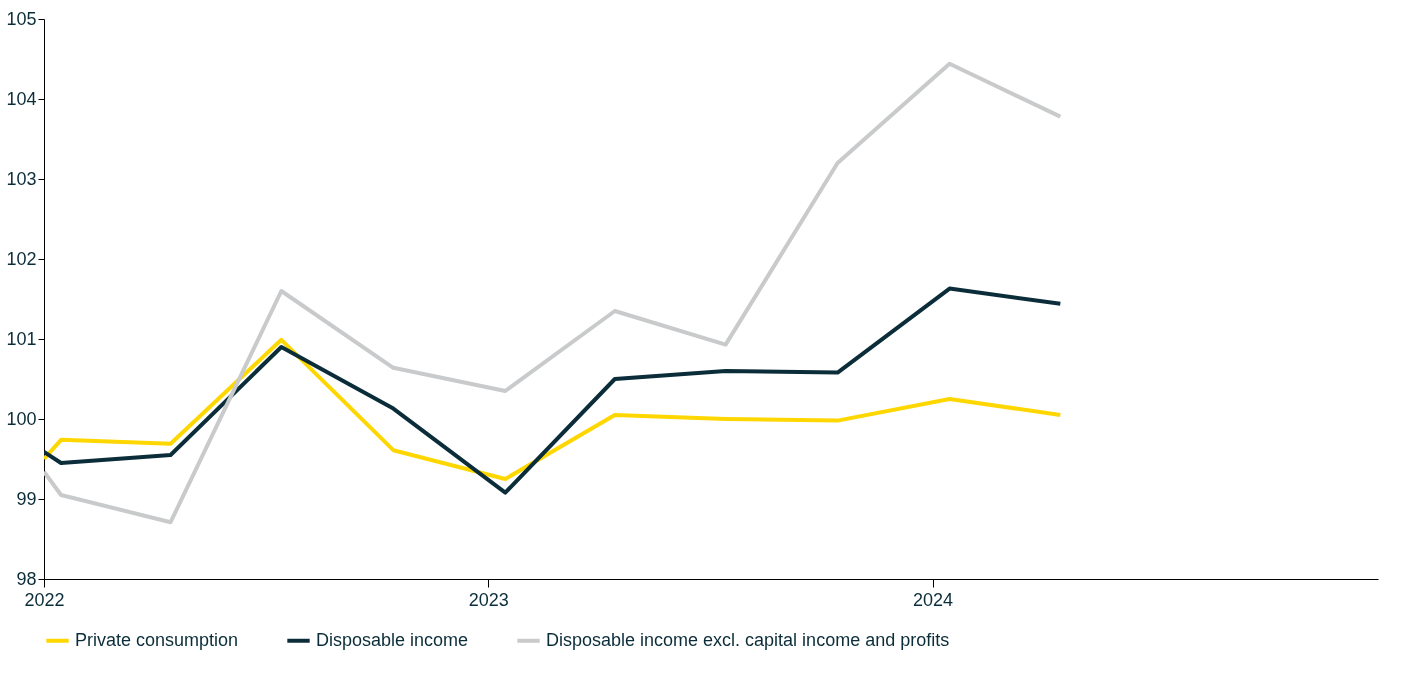 This screenshot has width=1412, height=674. Describe the element at coordinates (157, 639) in the screenshot. I see `legend-label: Private consumption` at that location.